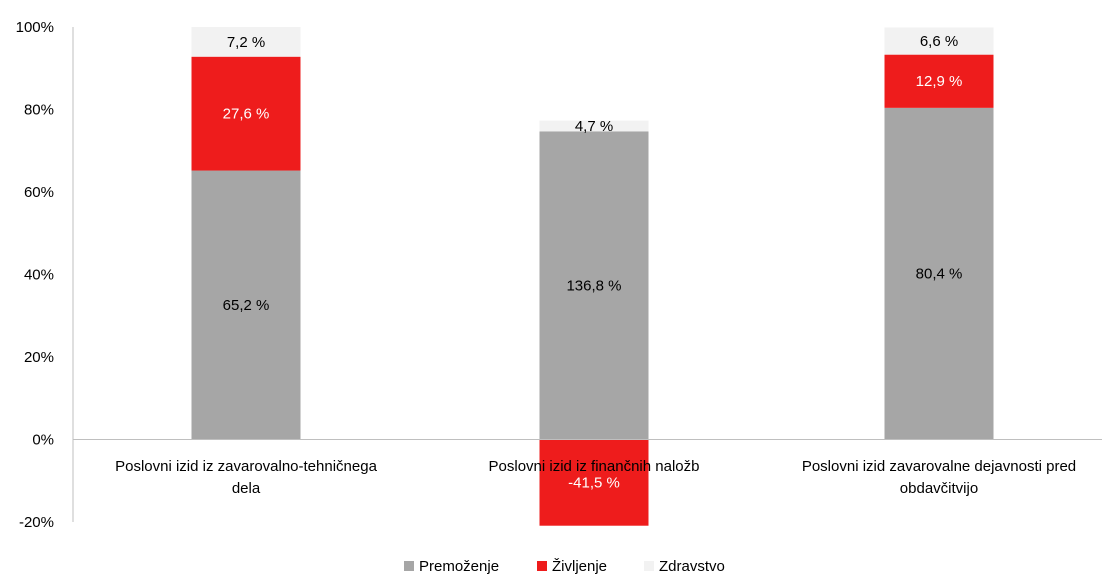  What do you see at coordinates (594, 466) in the screenshot?
I see `category-label: Poslovni izid iz finančnih naložb` at bounding box center [594, 466].